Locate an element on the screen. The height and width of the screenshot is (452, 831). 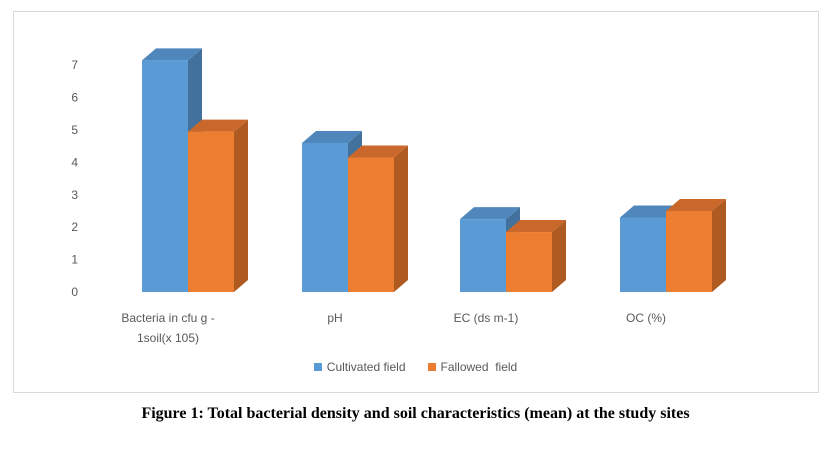
legend-item-cultivated: Cultivated field is located at coordinates (359, 367).